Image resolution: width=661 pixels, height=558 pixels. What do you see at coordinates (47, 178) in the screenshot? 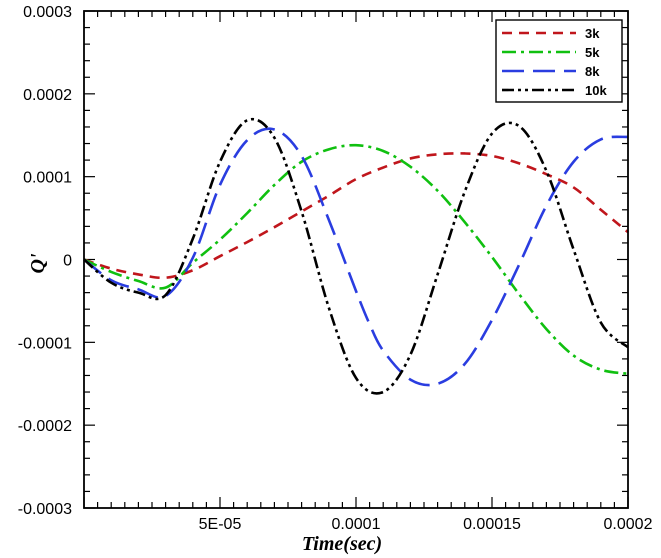
I see `y-tick-label: 0.0001` at bounding box center [47, 178].